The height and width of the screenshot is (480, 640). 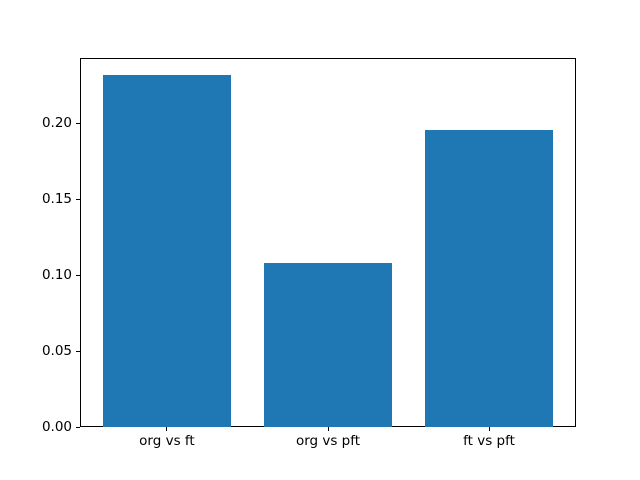 What do you see at coordinates (167, 441) in the screenshot?
I see `x-tick-label: org vs ft` at bounding box center [167, 441].